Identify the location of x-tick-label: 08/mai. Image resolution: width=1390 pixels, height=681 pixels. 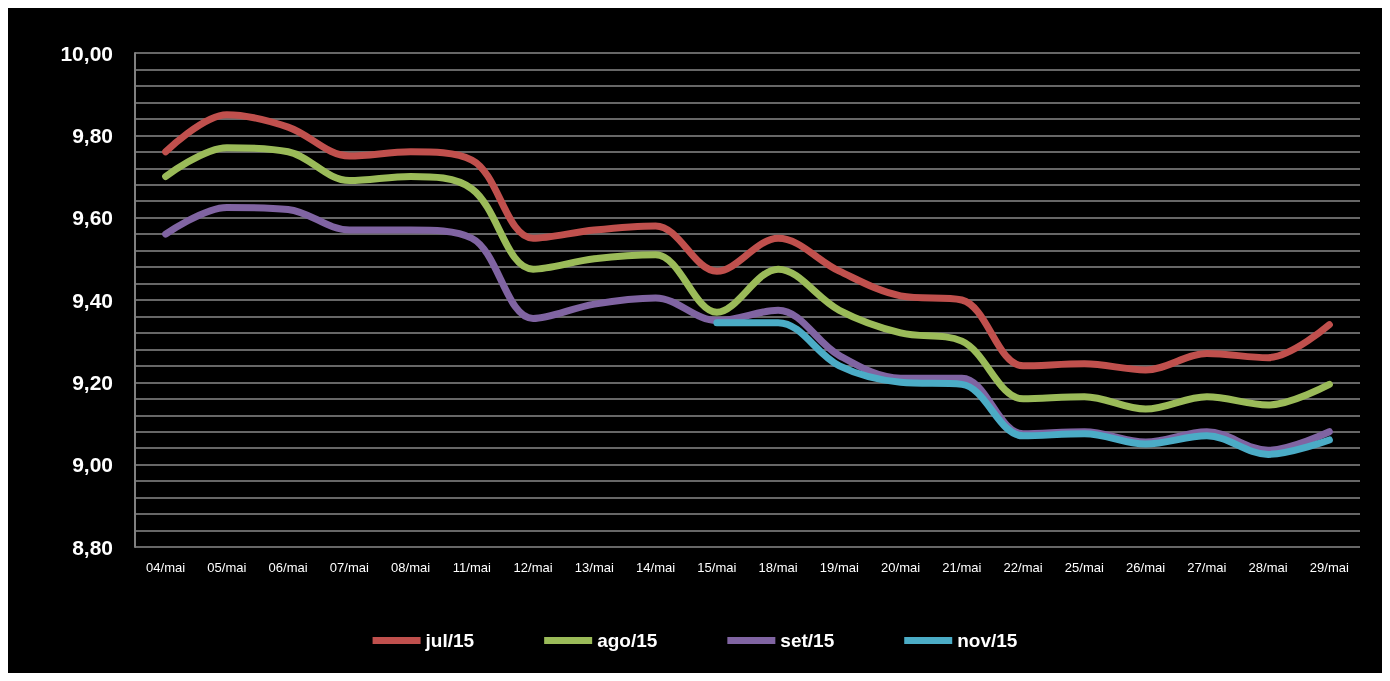
(411, 567).